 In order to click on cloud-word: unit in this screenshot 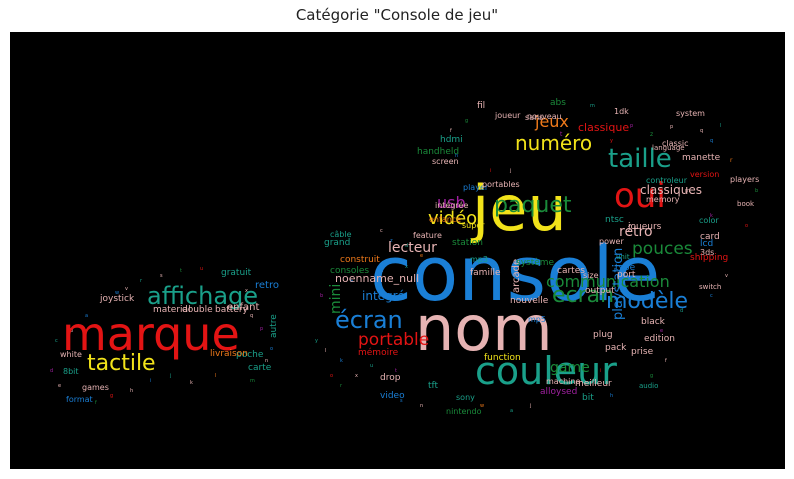, I will do `click(623, 257)`.